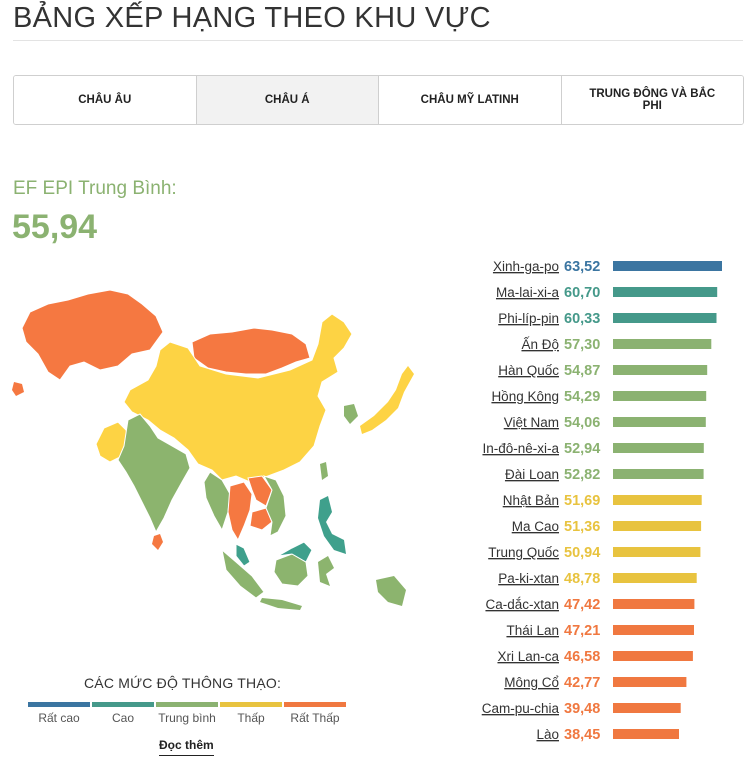  I want to click on bar-label: Cam-pu-chia, so click(521, 708).